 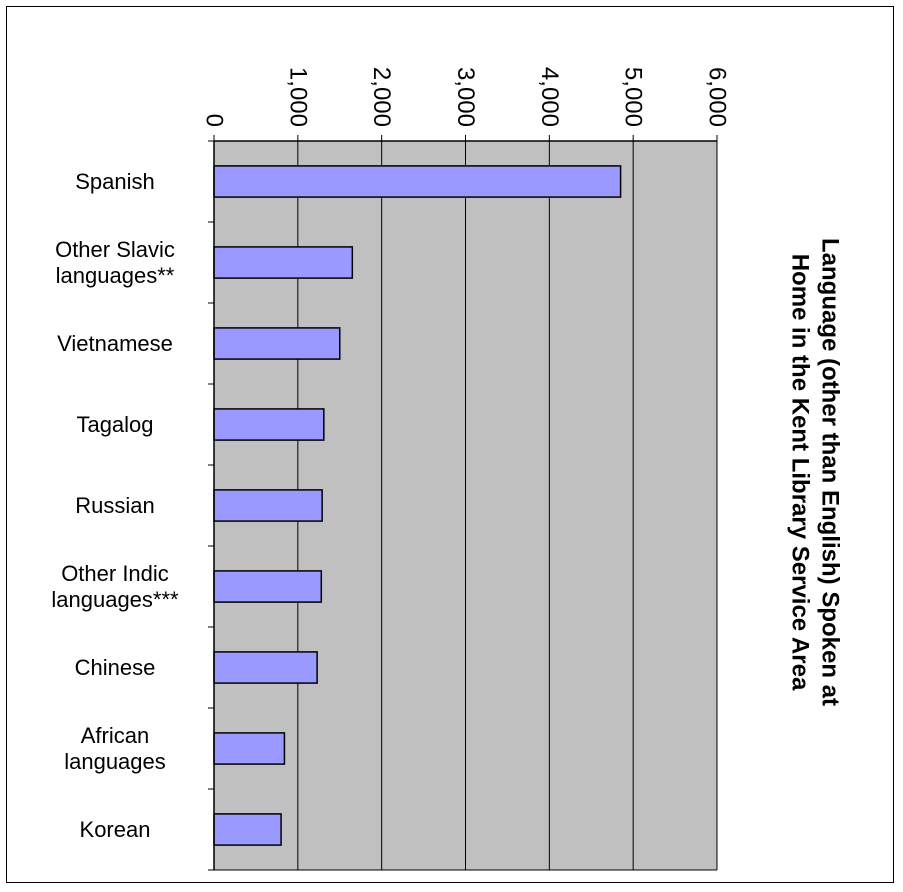 What do you see at coordinates (115, 761) in the screenshot?
I see `category-label: languages` at bounding box center [115, 761].